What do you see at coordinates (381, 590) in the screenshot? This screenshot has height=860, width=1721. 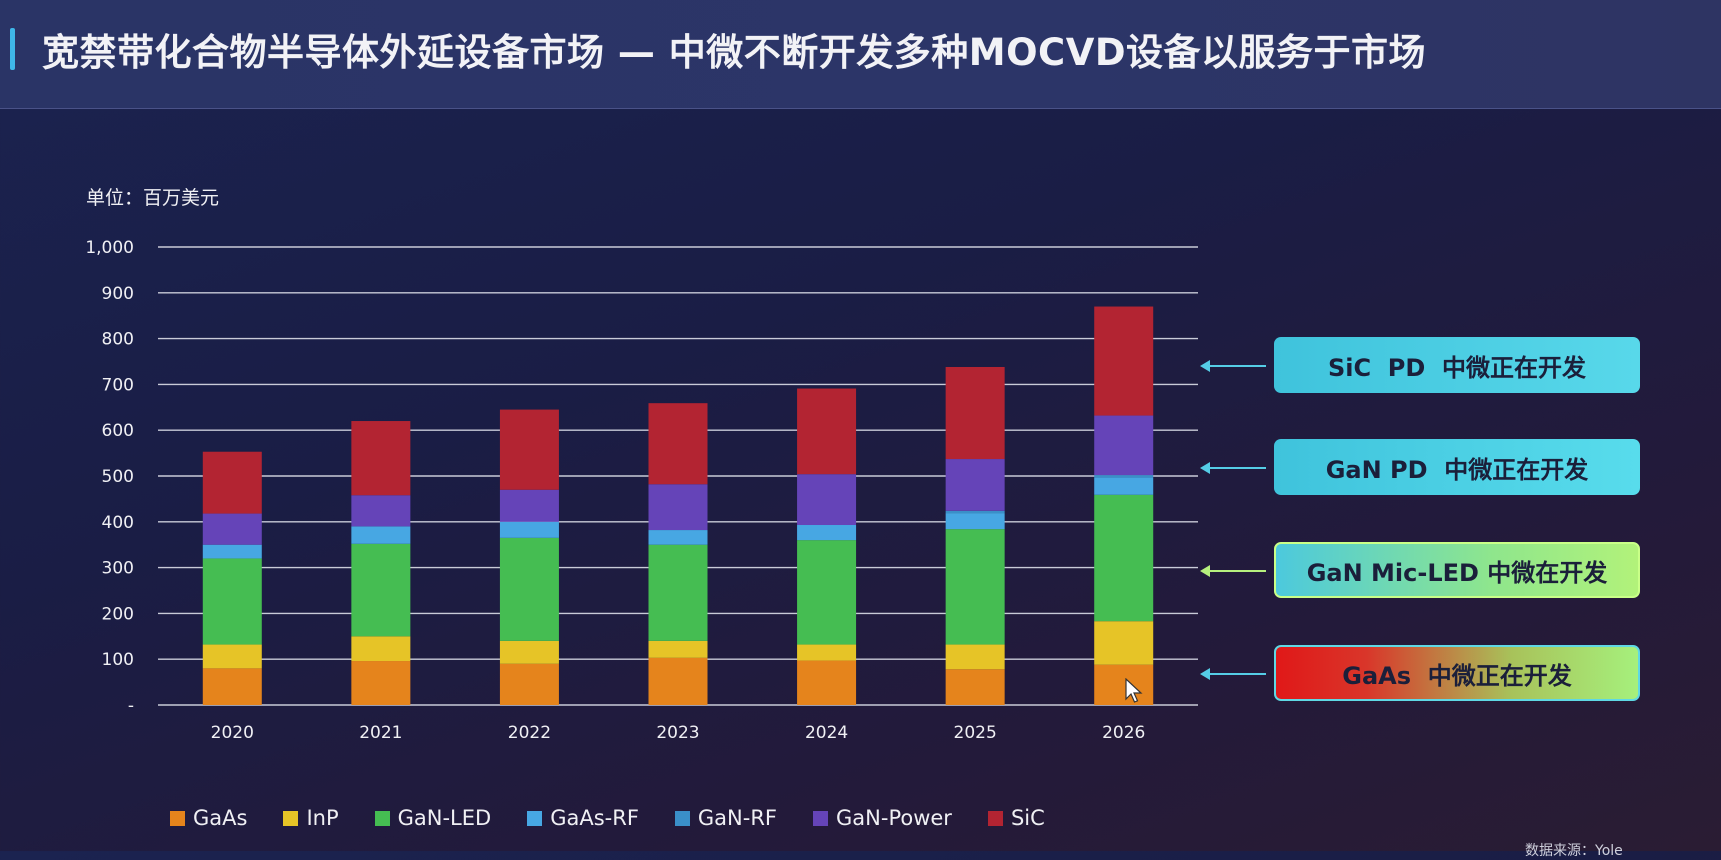 I see `bar-segment-gan-led-2021` at bounding box center [381, 590].